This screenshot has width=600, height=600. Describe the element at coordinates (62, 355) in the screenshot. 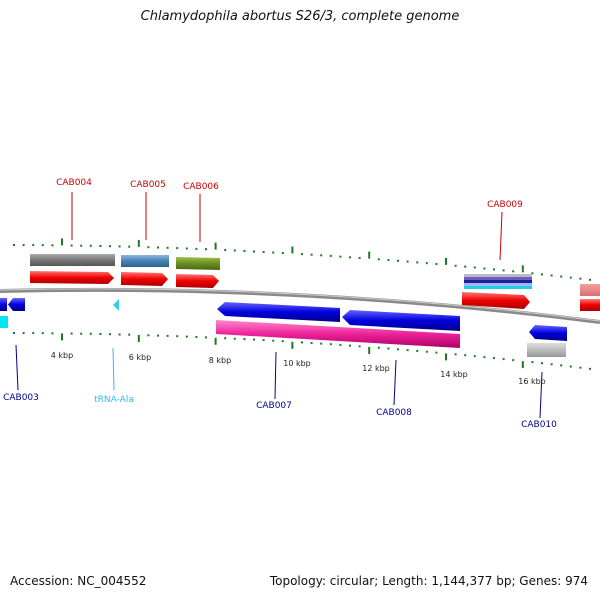

I see `scale-label-4kbp: 4 kbp` at that location.